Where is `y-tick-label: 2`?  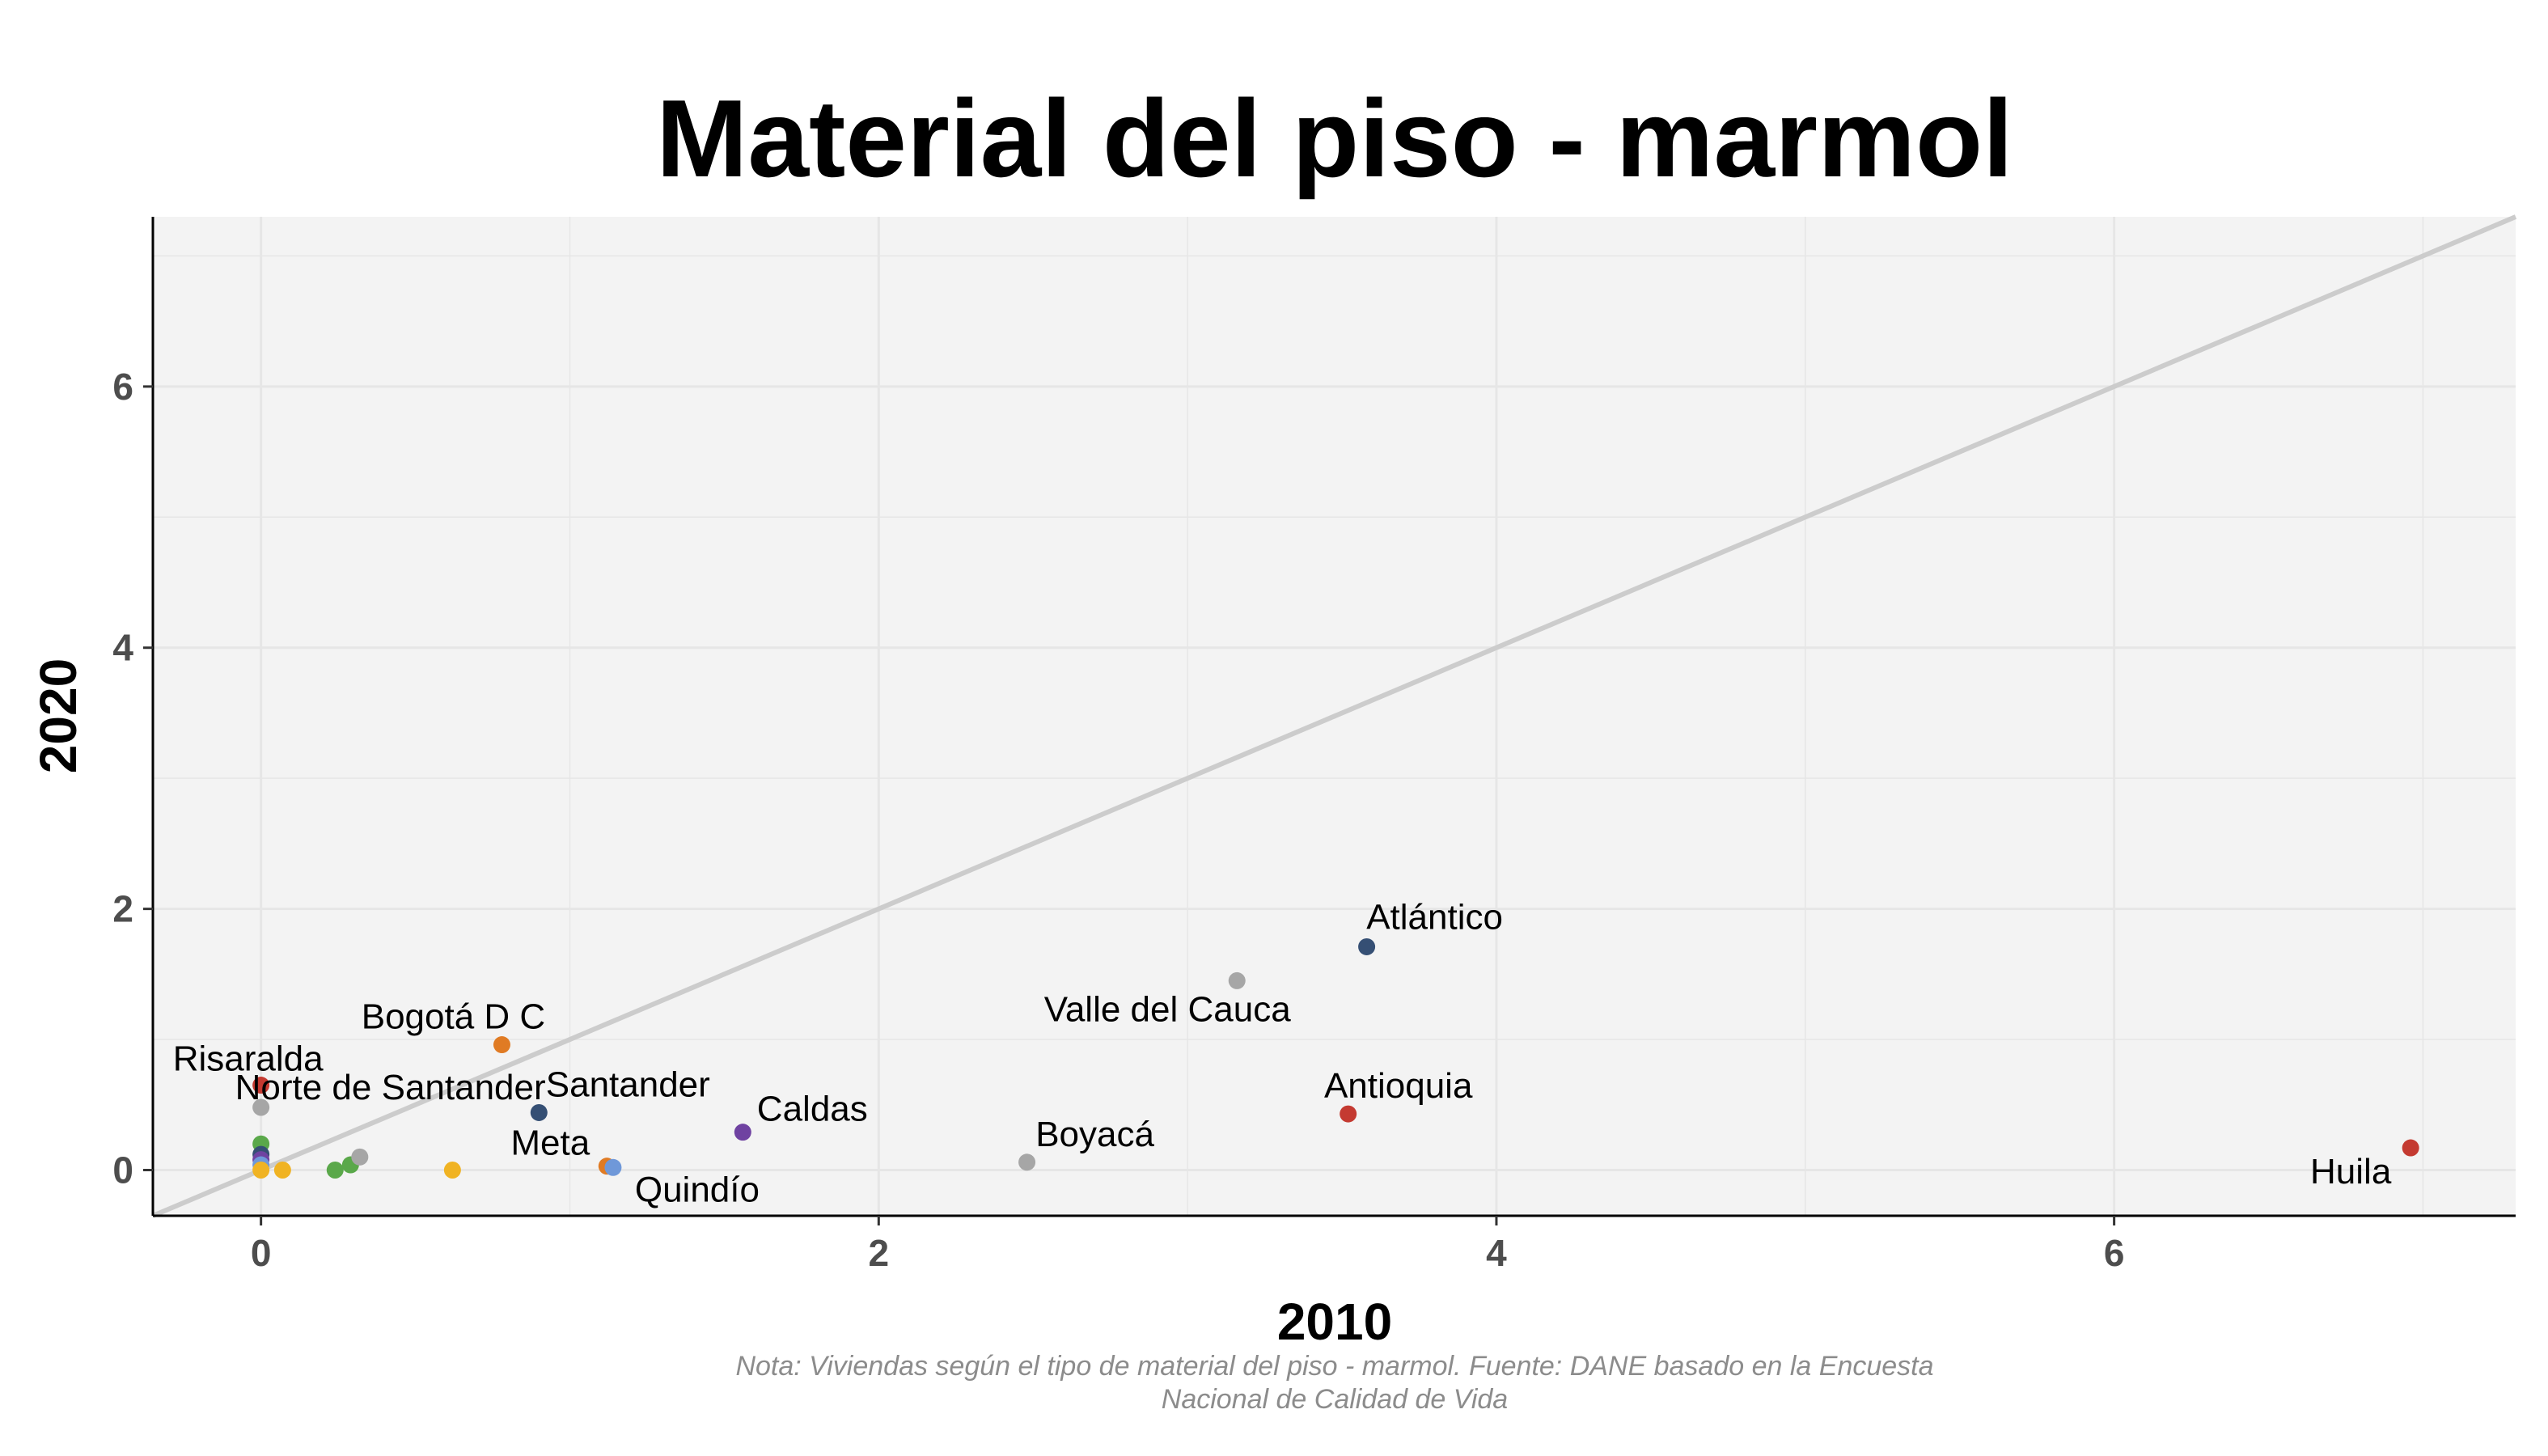 y-tick-label: 2 is located at coordinates (123, 909).